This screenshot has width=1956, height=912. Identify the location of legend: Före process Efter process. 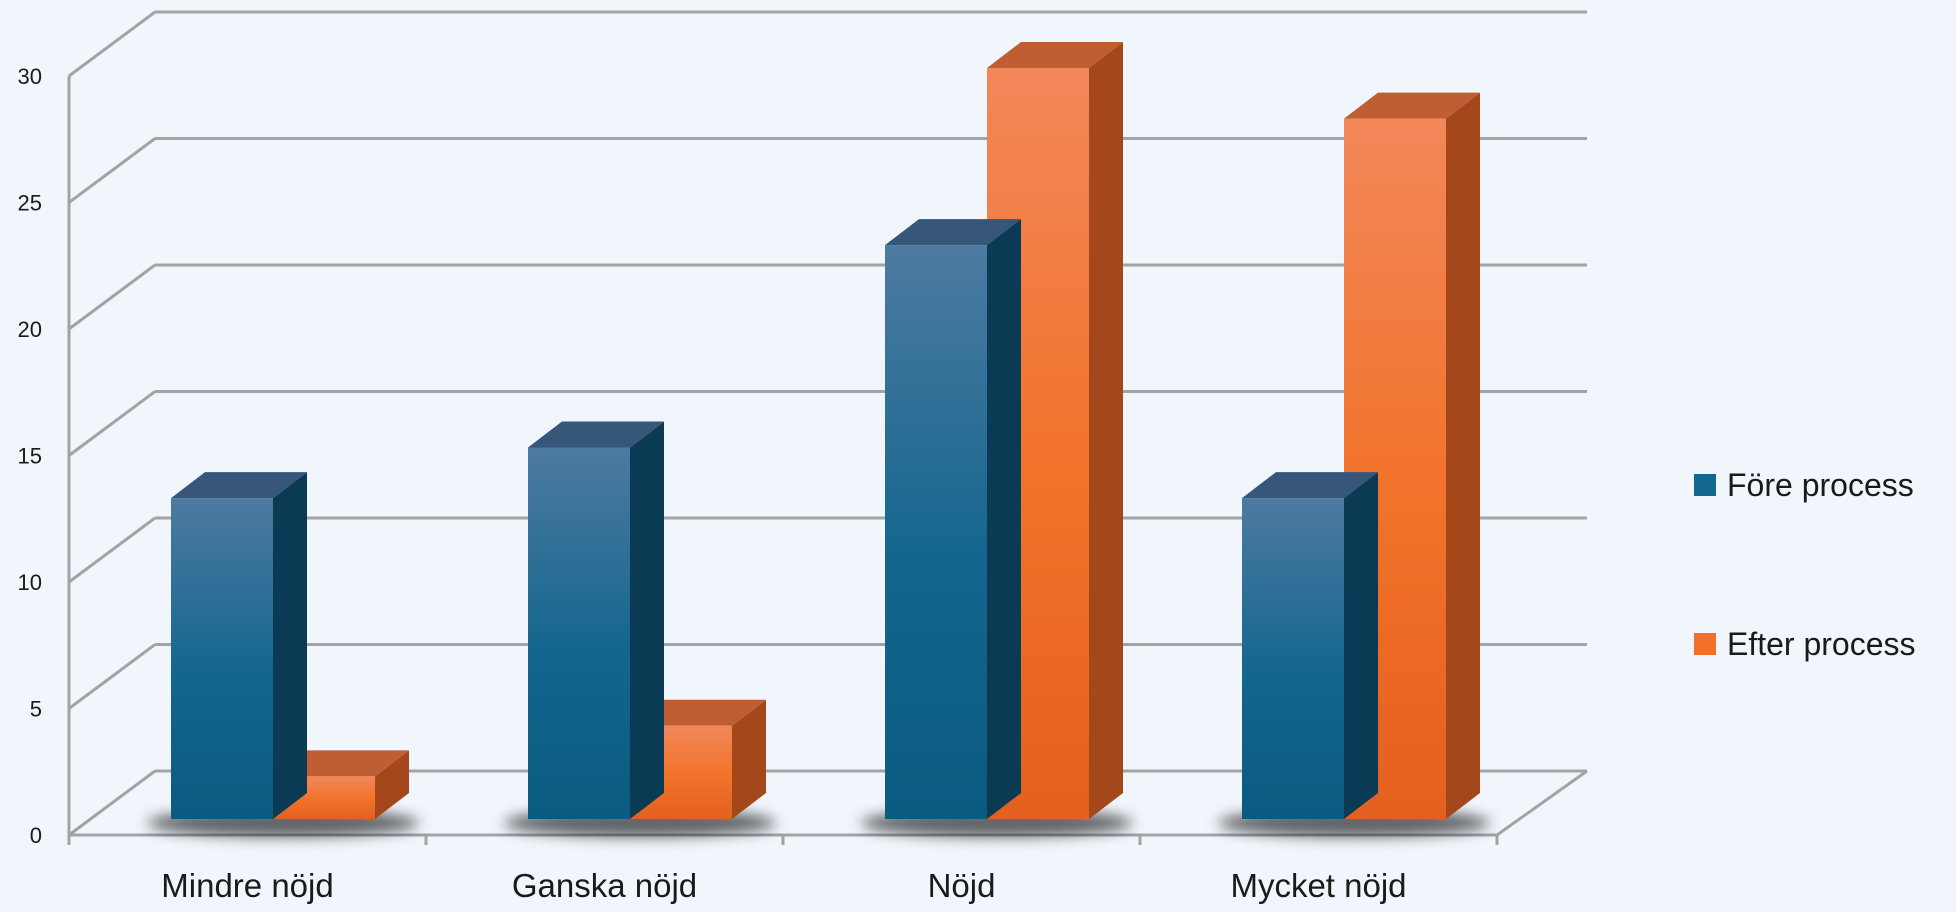
(1805, 564).